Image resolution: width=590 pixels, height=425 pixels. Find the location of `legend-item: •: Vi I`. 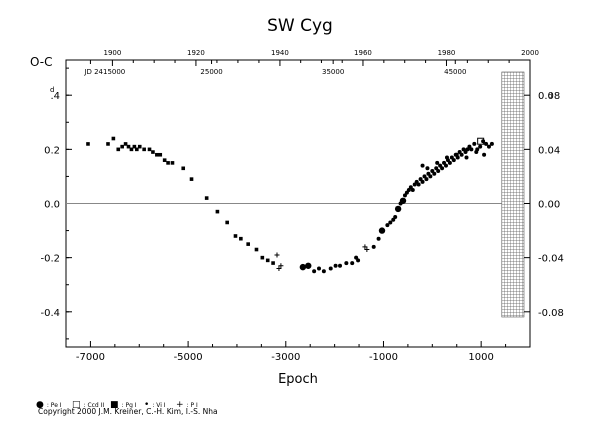

legend-item: •: Vi I is located at coordinates (155, 401).